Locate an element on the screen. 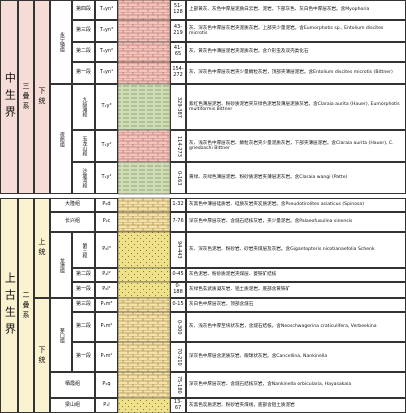  unit-code: T₁yn⁴ is located at coordinates (106, 10).